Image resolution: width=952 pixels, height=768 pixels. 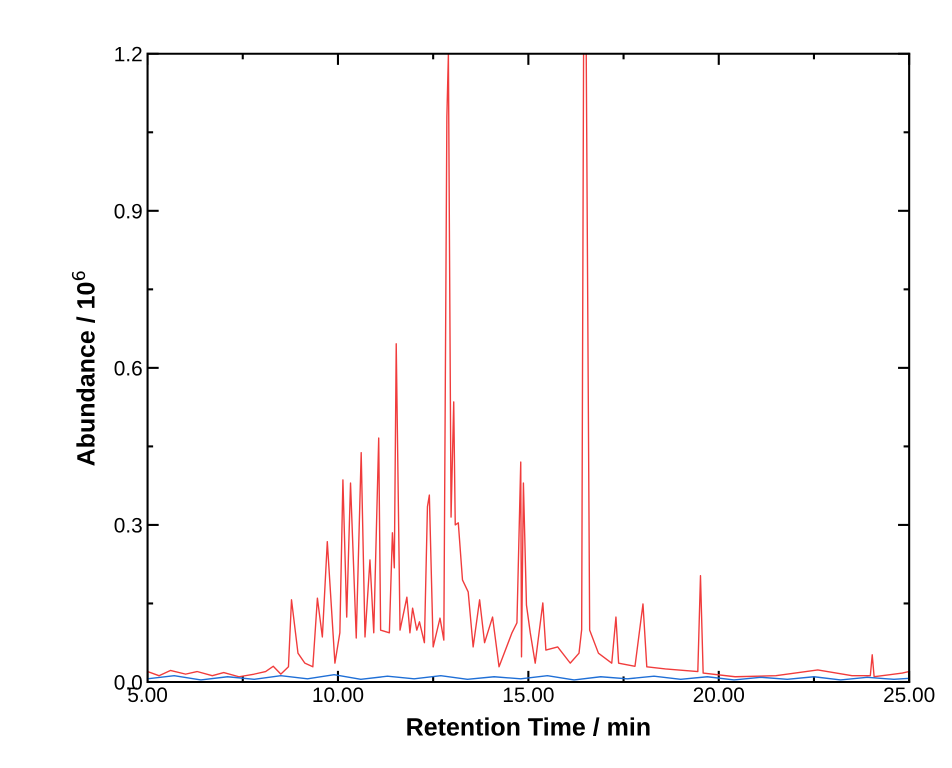 What do you see at coordinates (909, 694) in the screenshot?
I see `x-tick-label: 25.00` at bounding box center [909, 694].